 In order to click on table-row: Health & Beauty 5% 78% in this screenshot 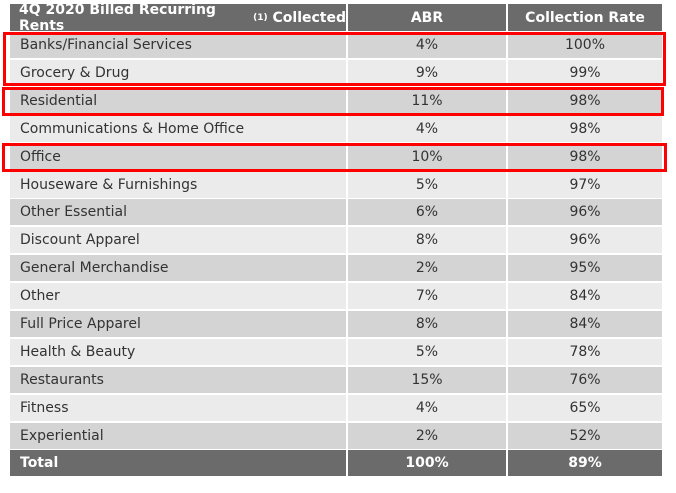, I will do `click(336, 351)`.